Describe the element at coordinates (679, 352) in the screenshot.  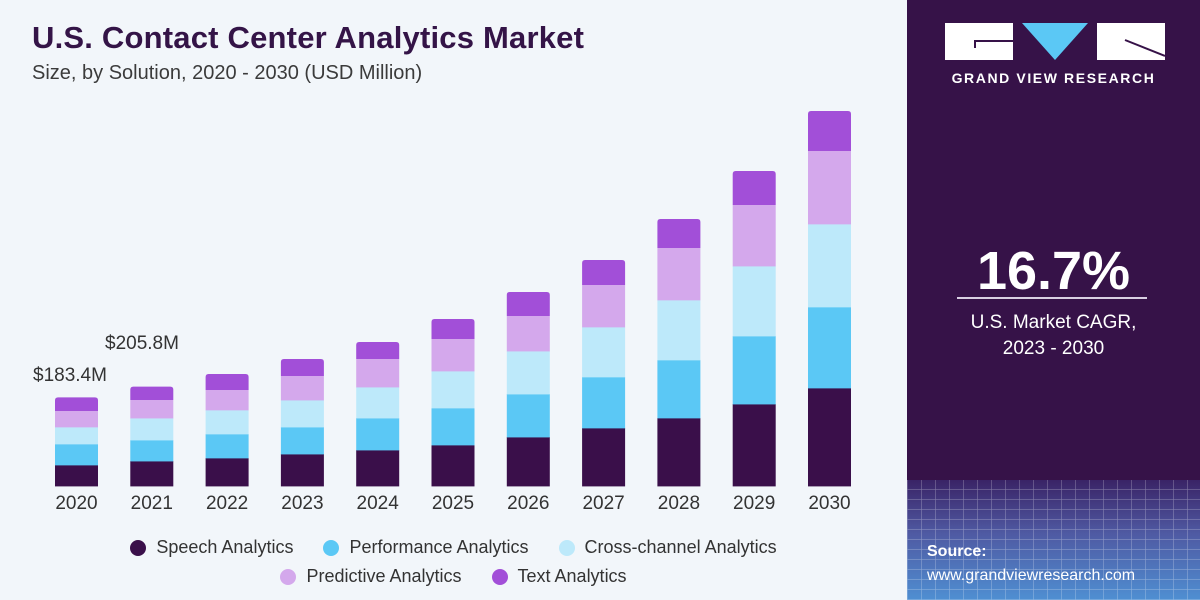
I see `bar-stack-2028` at that location.